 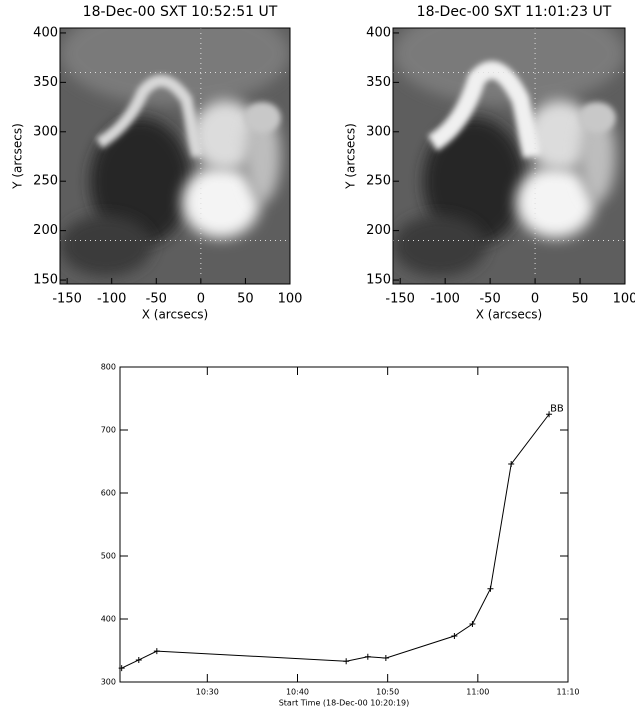 I want to click on y-tick-label: 700, so click(x=108, y=430).